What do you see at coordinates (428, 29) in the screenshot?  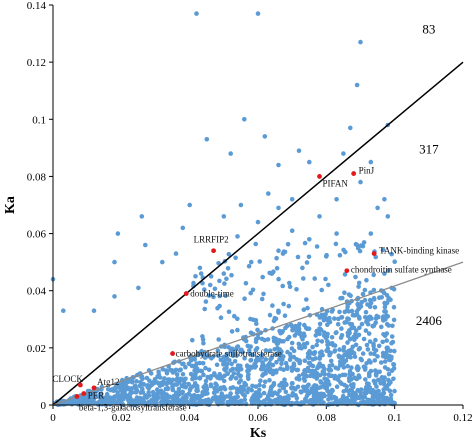 I see `region-count-label: 83` at bounding box center [428, 29].